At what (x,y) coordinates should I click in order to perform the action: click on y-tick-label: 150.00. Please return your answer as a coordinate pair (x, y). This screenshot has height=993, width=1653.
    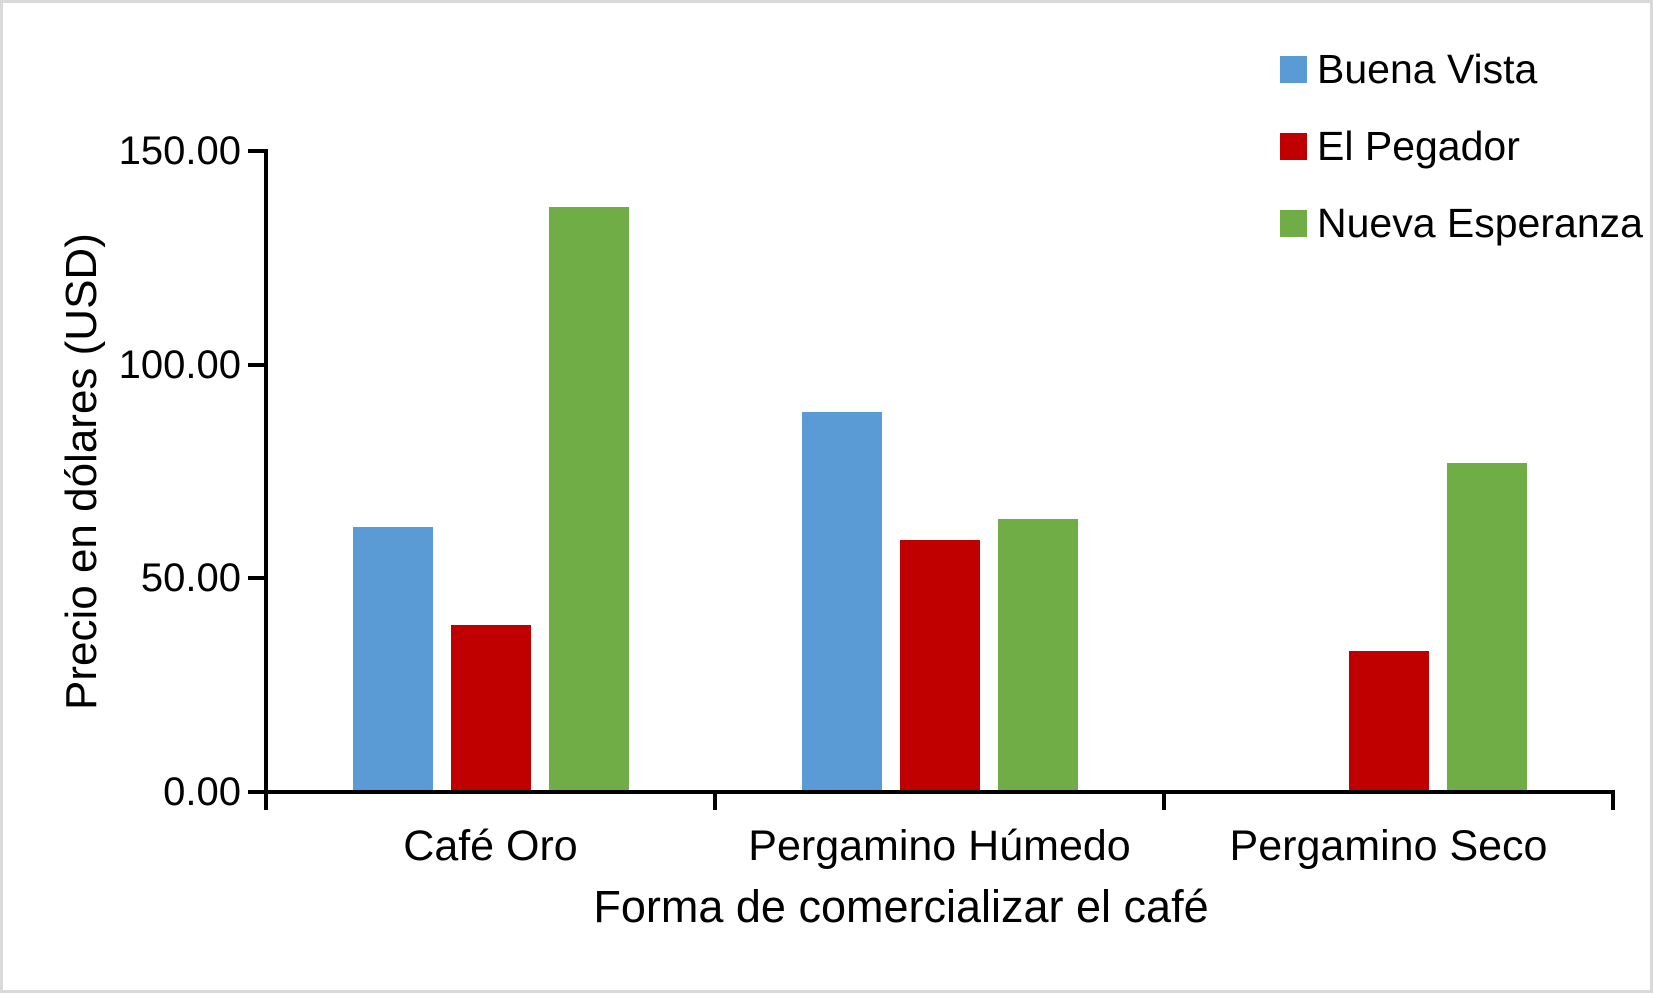
    Looking at the image, I should click on (179, 151).